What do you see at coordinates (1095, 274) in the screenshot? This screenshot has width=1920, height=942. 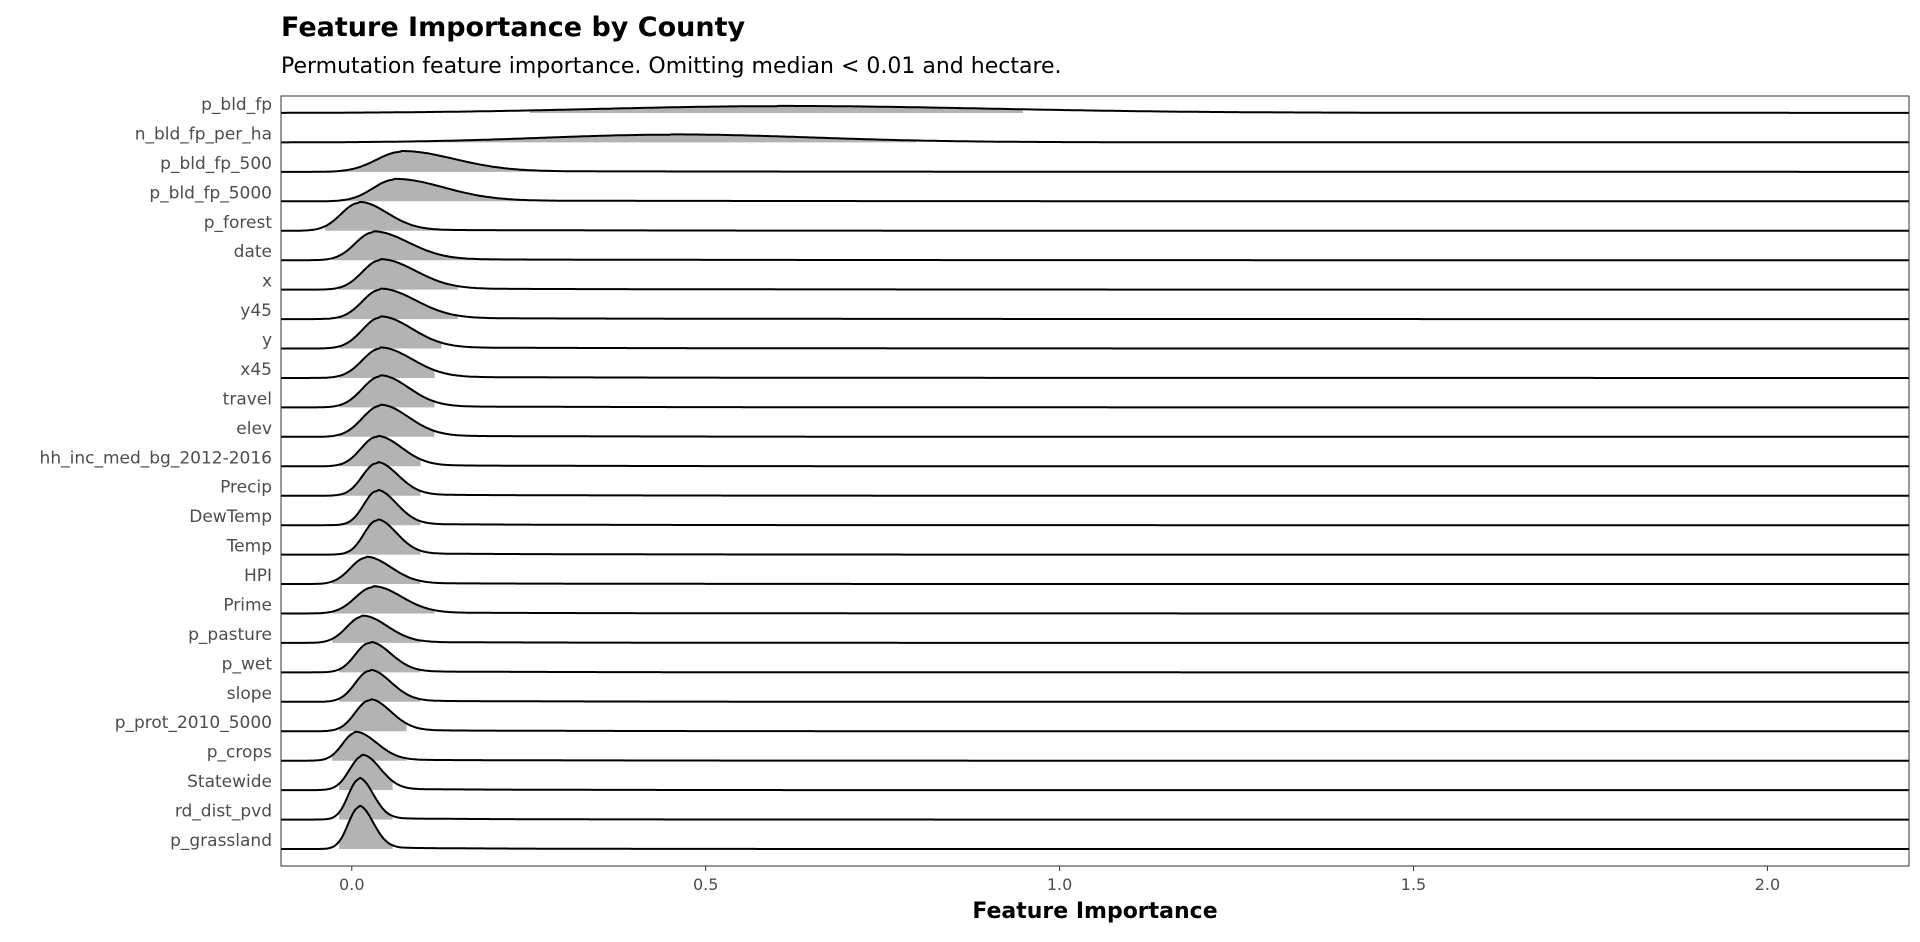 I see `ridge-line-x` at bounding box center [1095, 274].